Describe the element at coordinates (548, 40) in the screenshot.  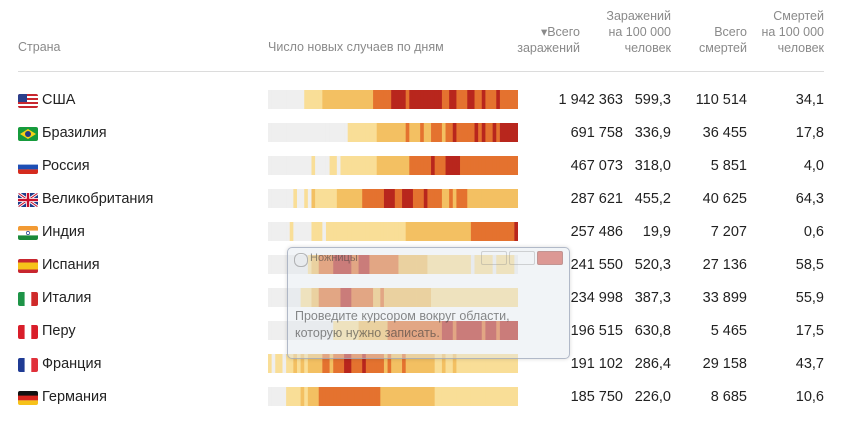
I see `header-total-cases-sorted: ▾Всего заражений` at that location.